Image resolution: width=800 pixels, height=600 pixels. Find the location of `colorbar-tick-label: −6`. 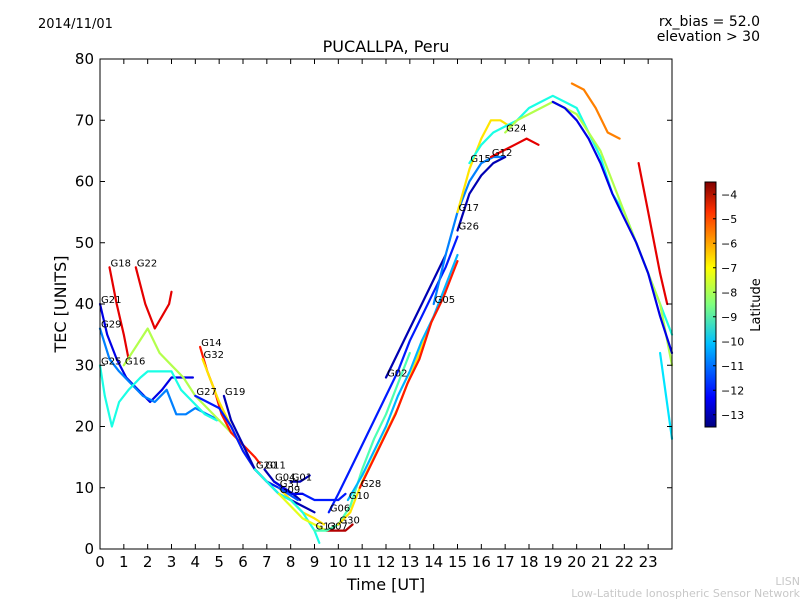

colorbar-tick-label: −6 is located at coordinates (729, 243).